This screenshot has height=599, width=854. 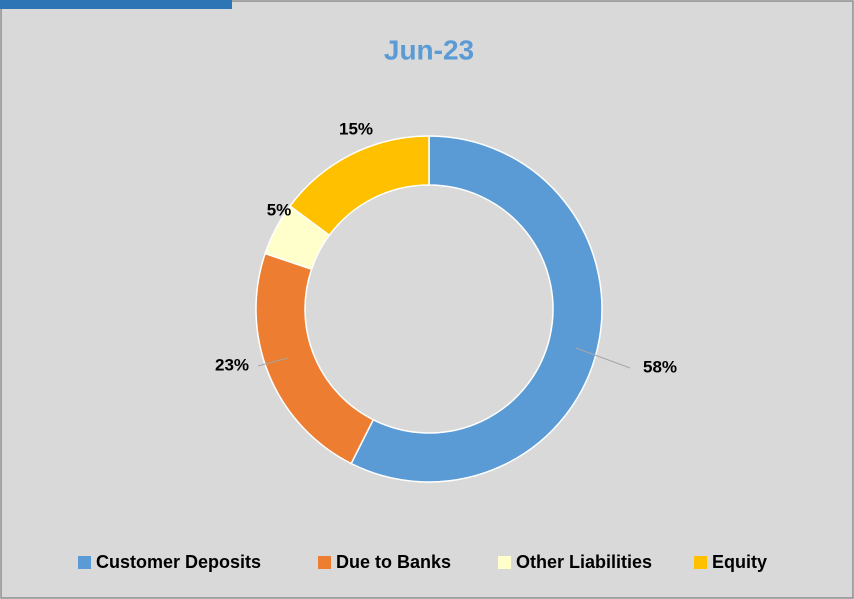 What do you see at coordinates (359, 186) in the screenshot?
I see `donut-slice` at bounding box center [359, 186].